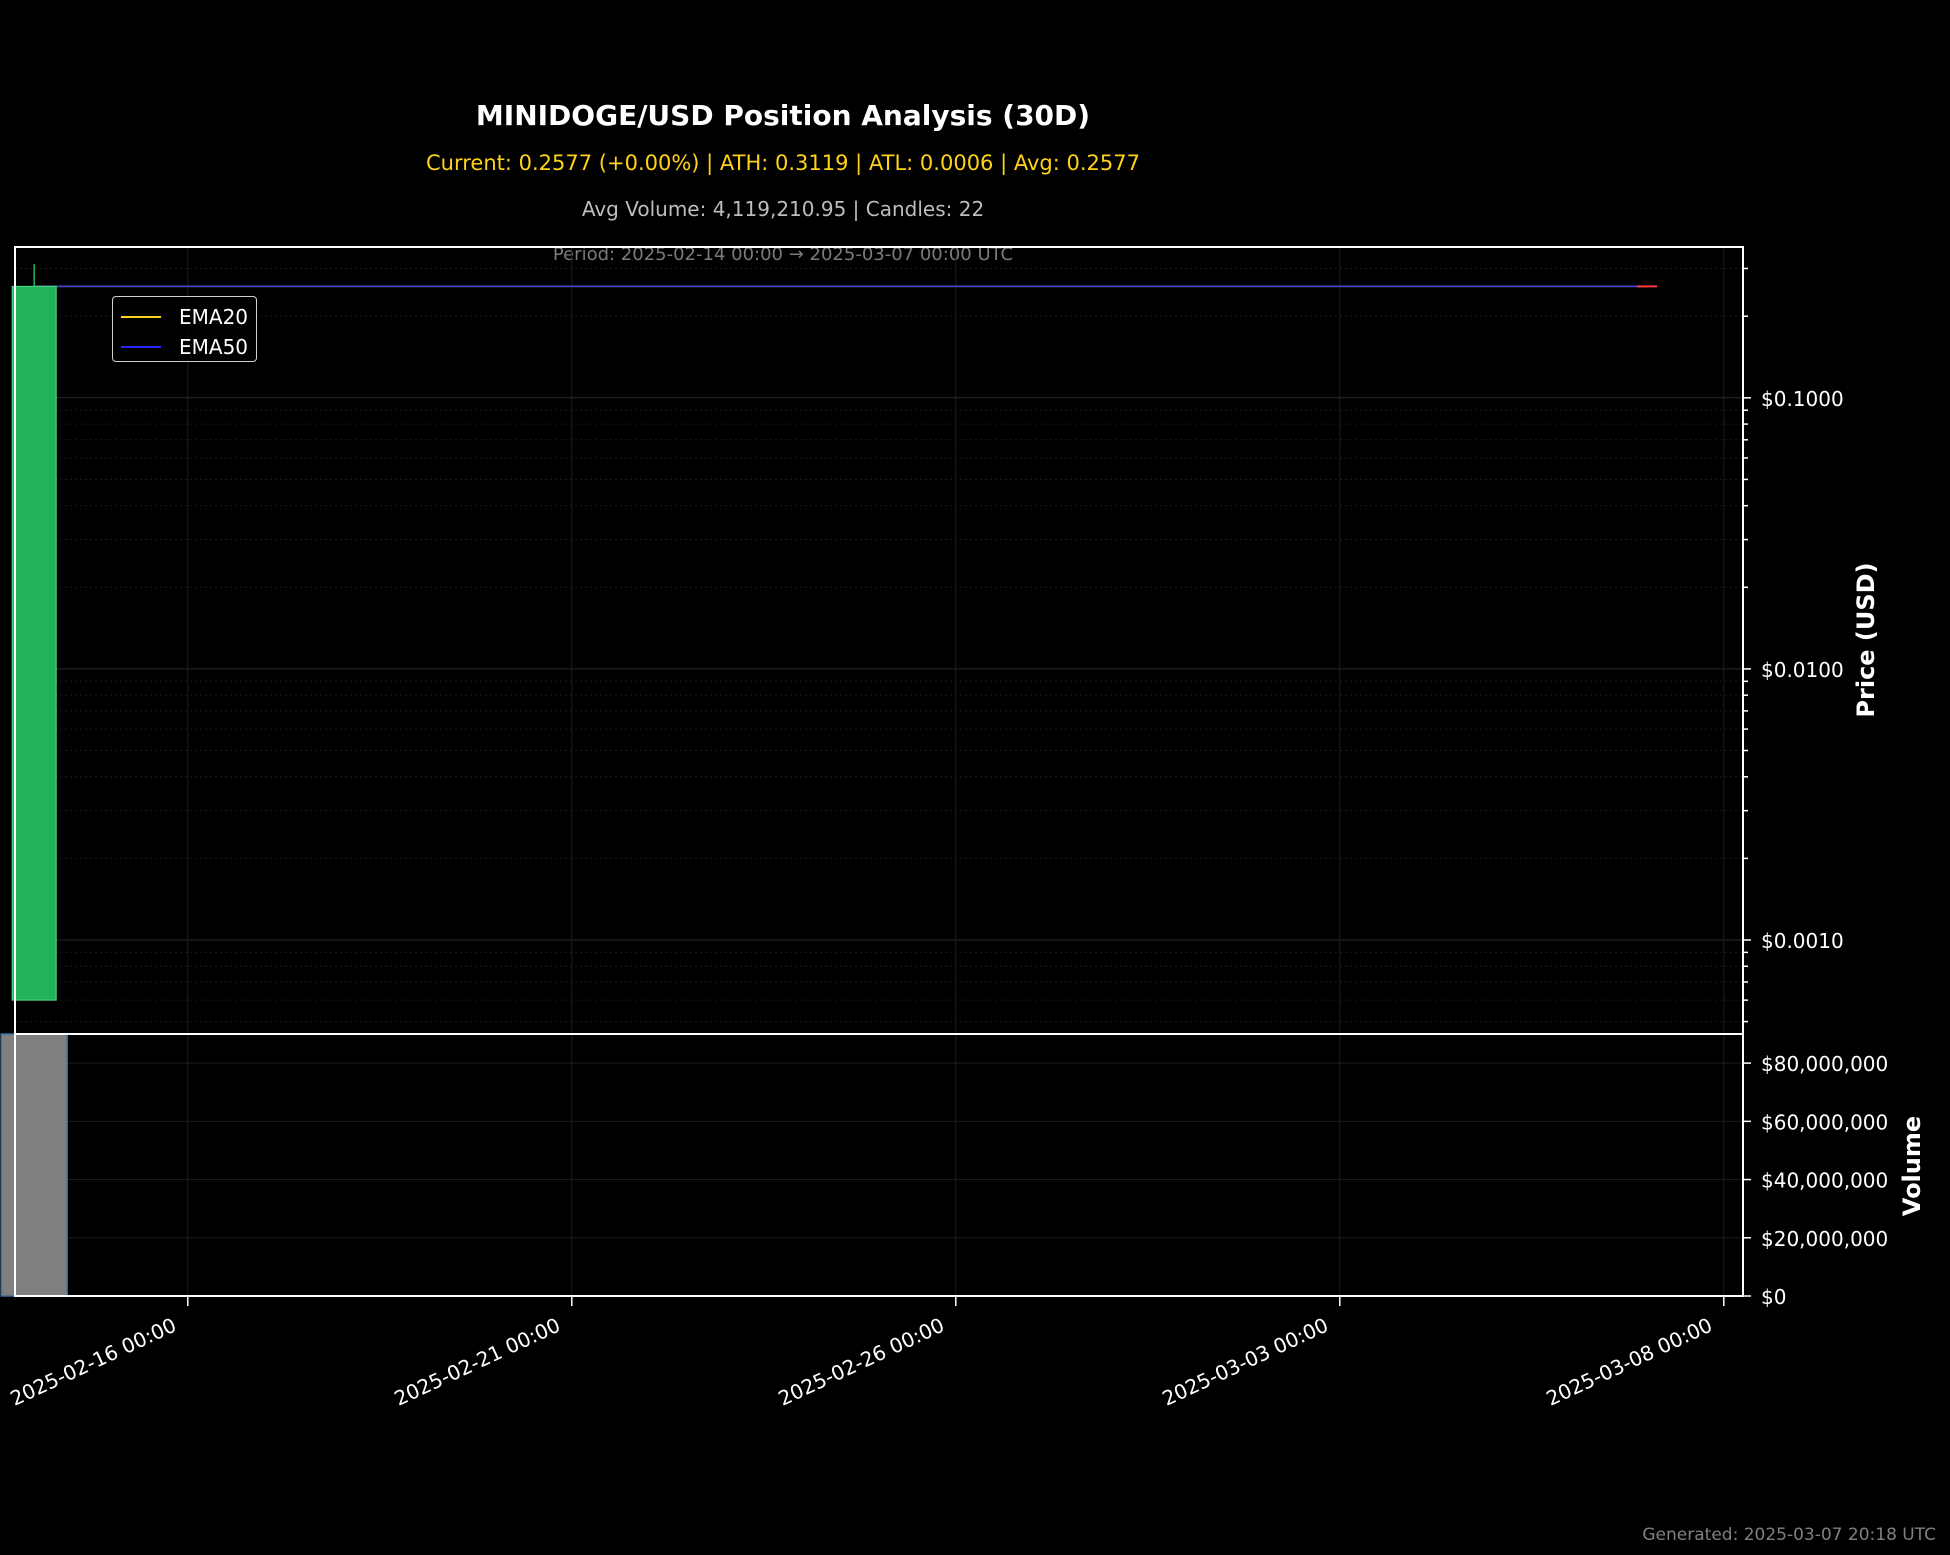  Describe the element at coordinates (1824, 1064) in the screenshot. I see `volume-tick-label: $80,000,000` at that location.